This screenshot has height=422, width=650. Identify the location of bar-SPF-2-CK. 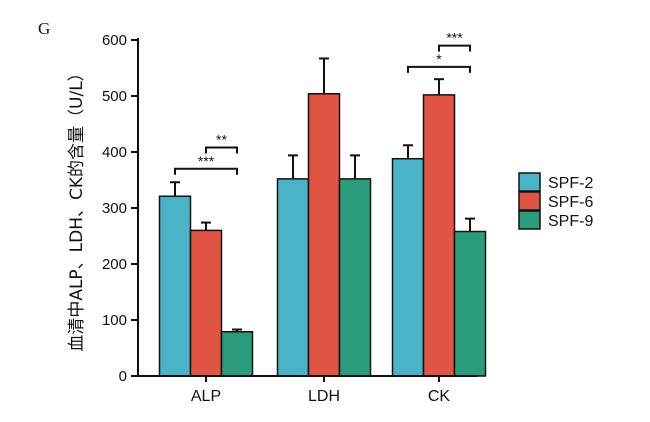
(408, 267).